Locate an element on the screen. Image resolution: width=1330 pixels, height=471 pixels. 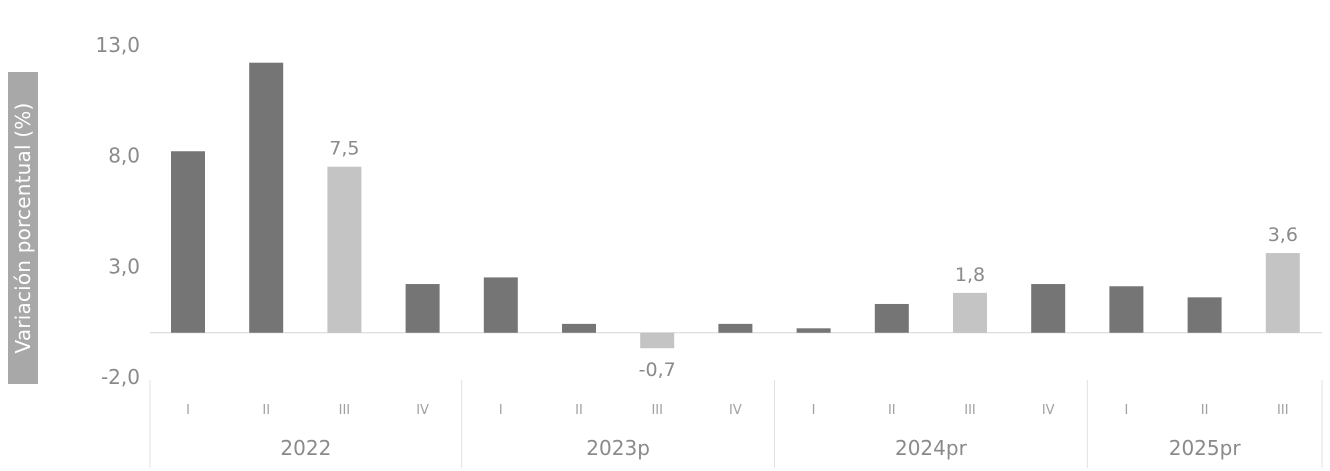
data-label: 7,5 is located at coordinates (344, 149).